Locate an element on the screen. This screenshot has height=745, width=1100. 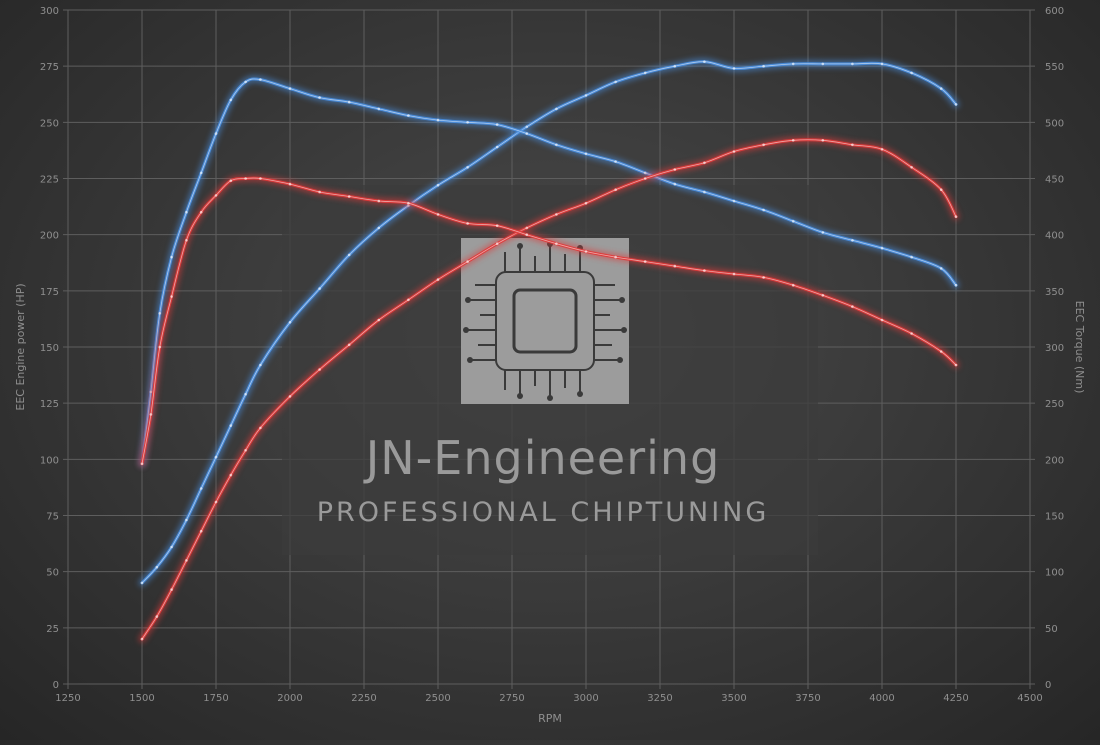
watermark-title: JN-Engineering is located at coordinates (542, 458).